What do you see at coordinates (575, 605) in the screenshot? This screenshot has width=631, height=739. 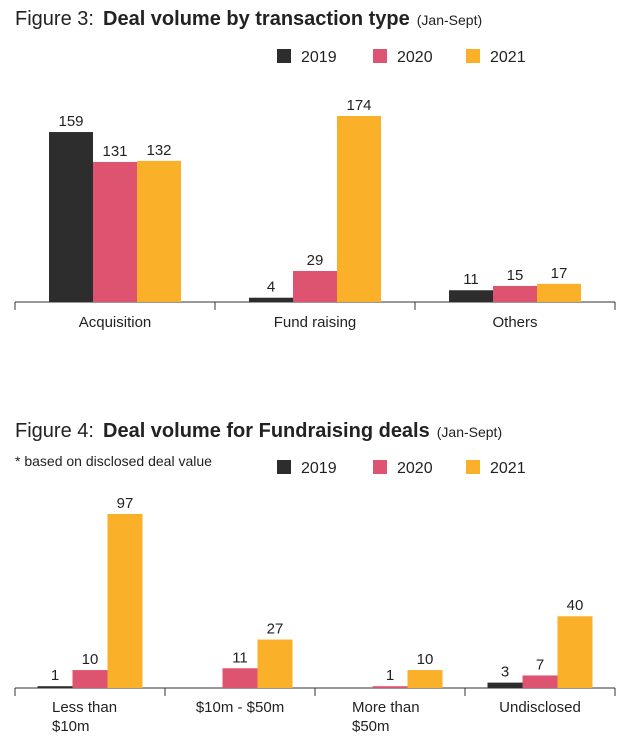 I see `value-label: 40` at bounding box center [575, 605].